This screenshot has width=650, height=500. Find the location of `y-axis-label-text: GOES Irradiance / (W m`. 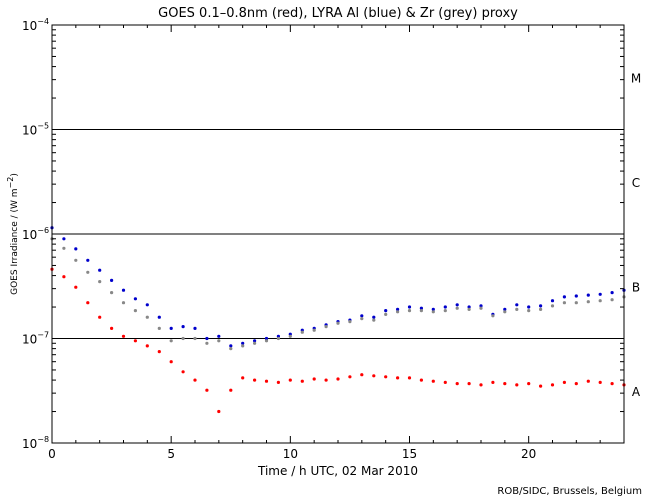

y-axis-label-text: GOES Irradiance / (W m is located at coordinates (15, 241).